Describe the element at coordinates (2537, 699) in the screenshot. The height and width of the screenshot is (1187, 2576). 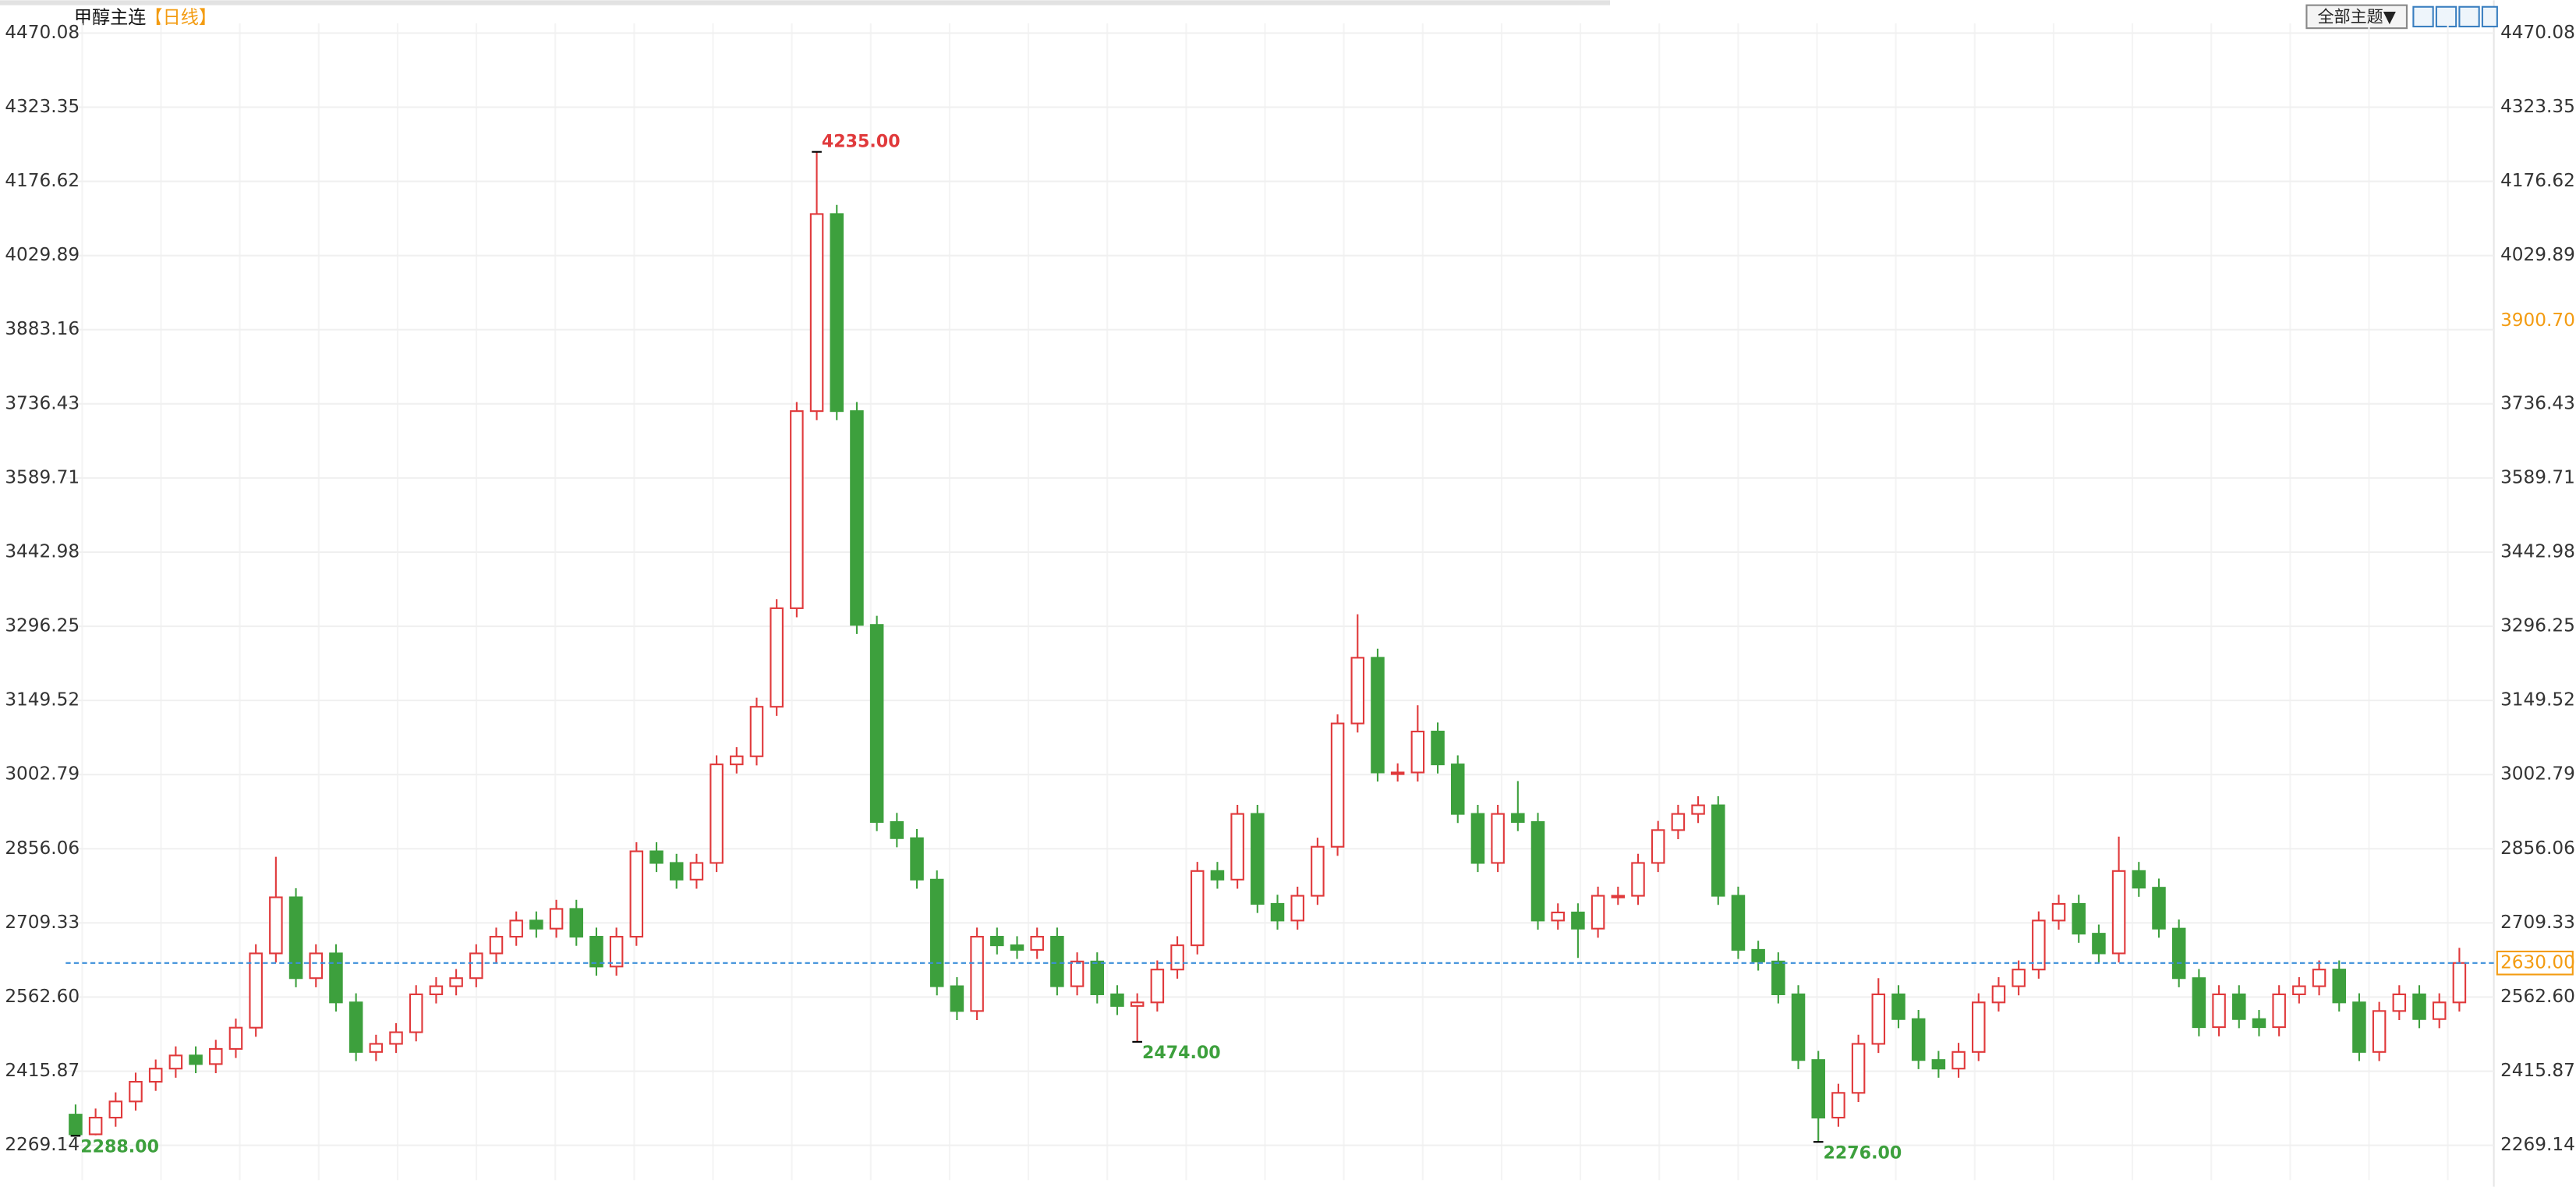
I see `y2-tick-label: 3149.52` at that location.